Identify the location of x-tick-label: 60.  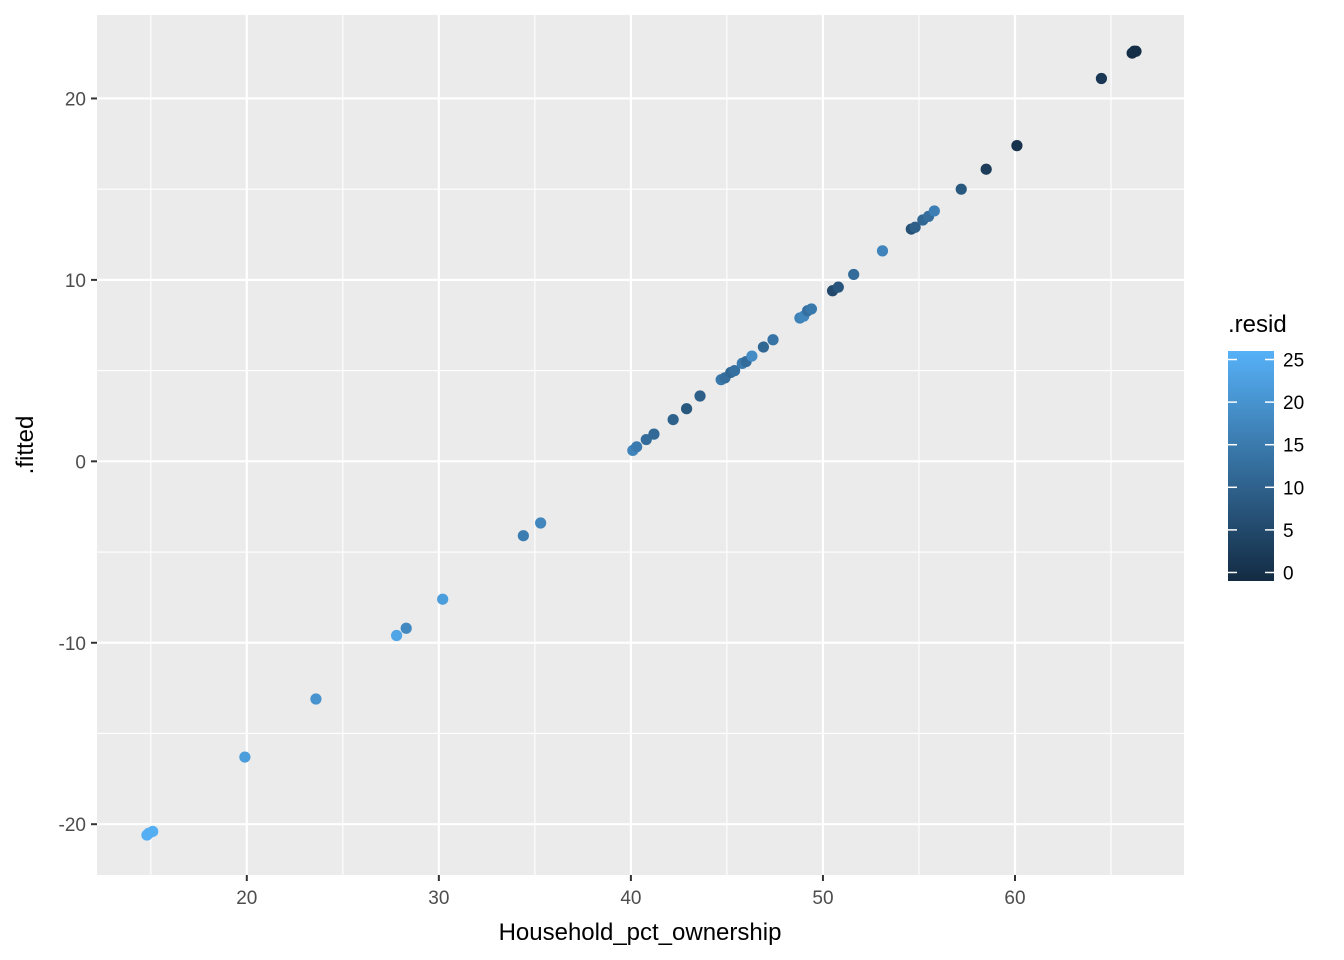
(1014, 898).